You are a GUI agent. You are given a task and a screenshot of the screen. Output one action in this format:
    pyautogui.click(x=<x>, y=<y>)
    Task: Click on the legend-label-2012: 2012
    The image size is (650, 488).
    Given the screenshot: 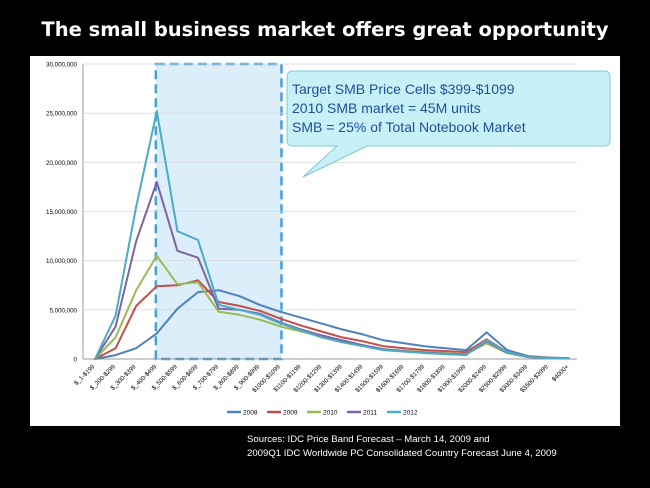 What is the action you would take?
    pyautogui.click(x=410, y=413)
    